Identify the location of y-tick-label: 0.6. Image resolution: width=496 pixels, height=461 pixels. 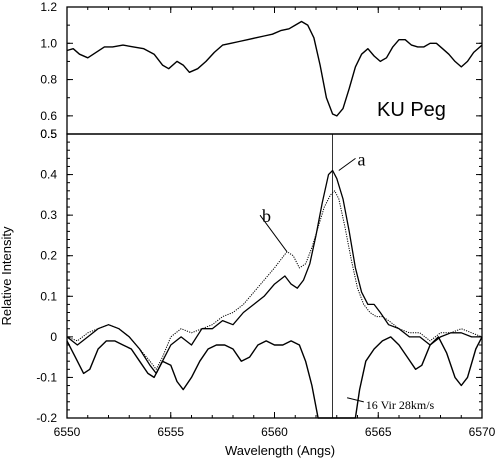
(48, 116).